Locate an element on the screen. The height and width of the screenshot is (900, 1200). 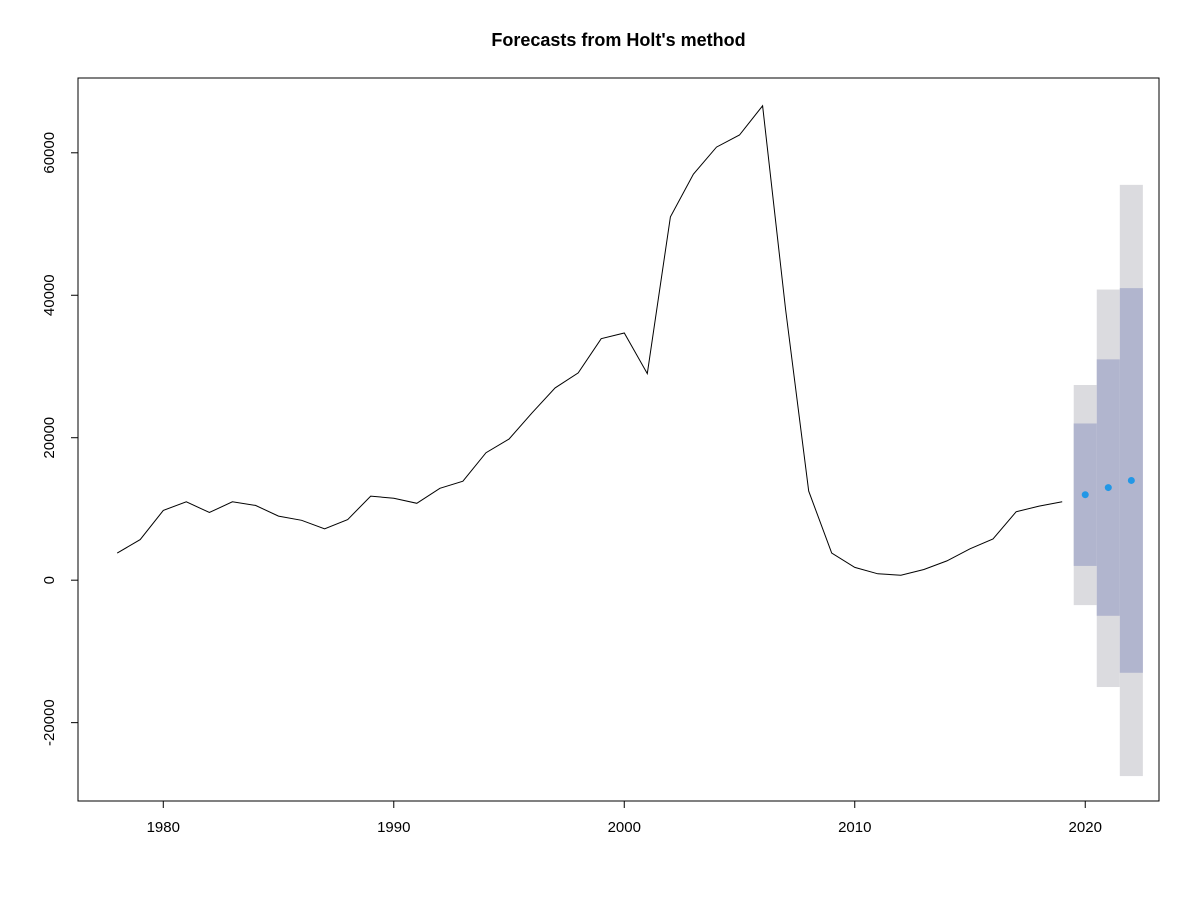
x-tick-label-1980: 1980 is located at coordinates (163, 827).